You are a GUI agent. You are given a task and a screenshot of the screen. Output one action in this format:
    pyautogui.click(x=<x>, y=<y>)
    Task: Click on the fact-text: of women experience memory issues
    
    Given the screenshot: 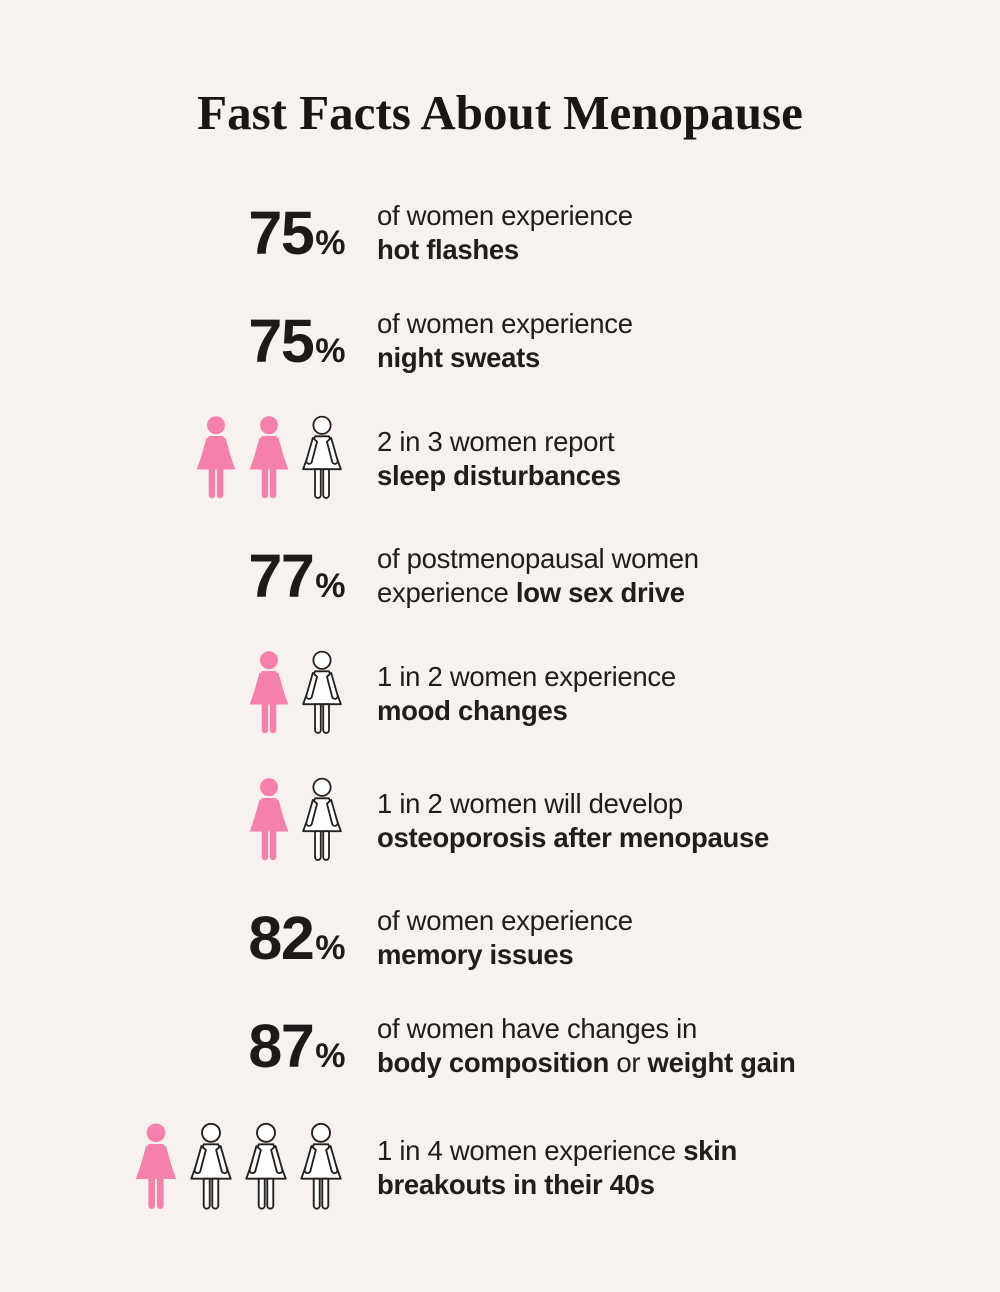 What is the action you would take?
    pyautogui.click(x=505, y=938)
    